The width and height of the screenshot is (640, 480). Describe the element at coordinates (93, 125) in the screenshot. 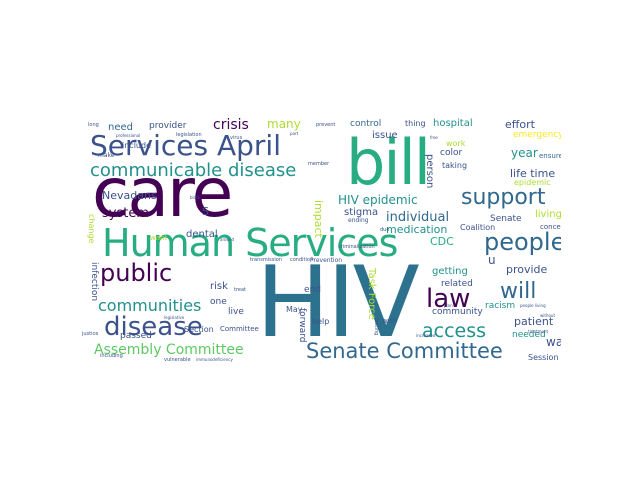

I see `word-long: long` at that location.